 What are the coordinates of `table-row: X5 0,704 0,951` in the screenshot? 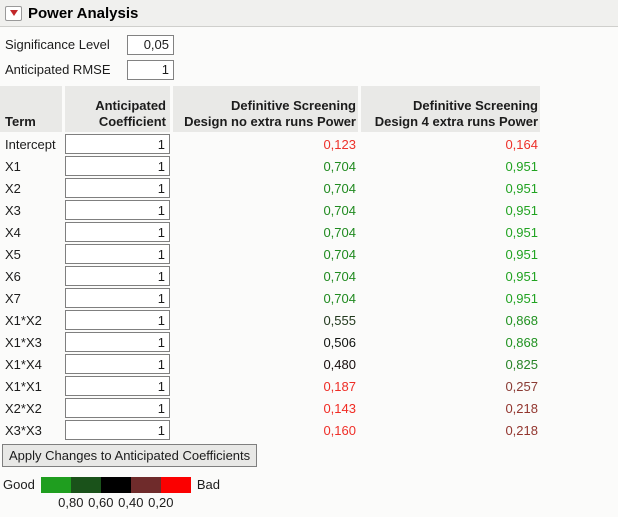 It's located at (309, 254).